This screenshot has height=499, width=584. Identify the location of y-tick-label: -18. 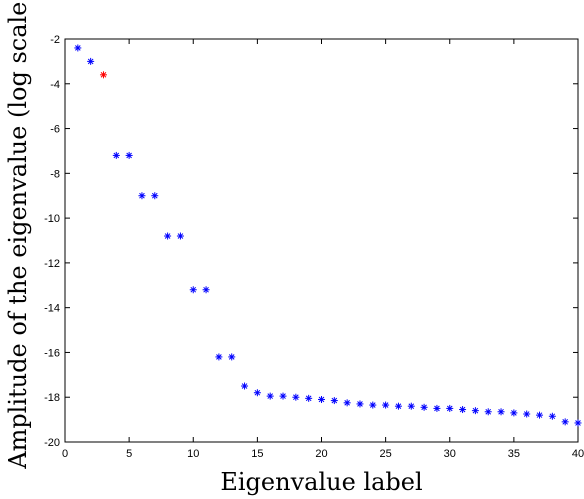
(52, 398).